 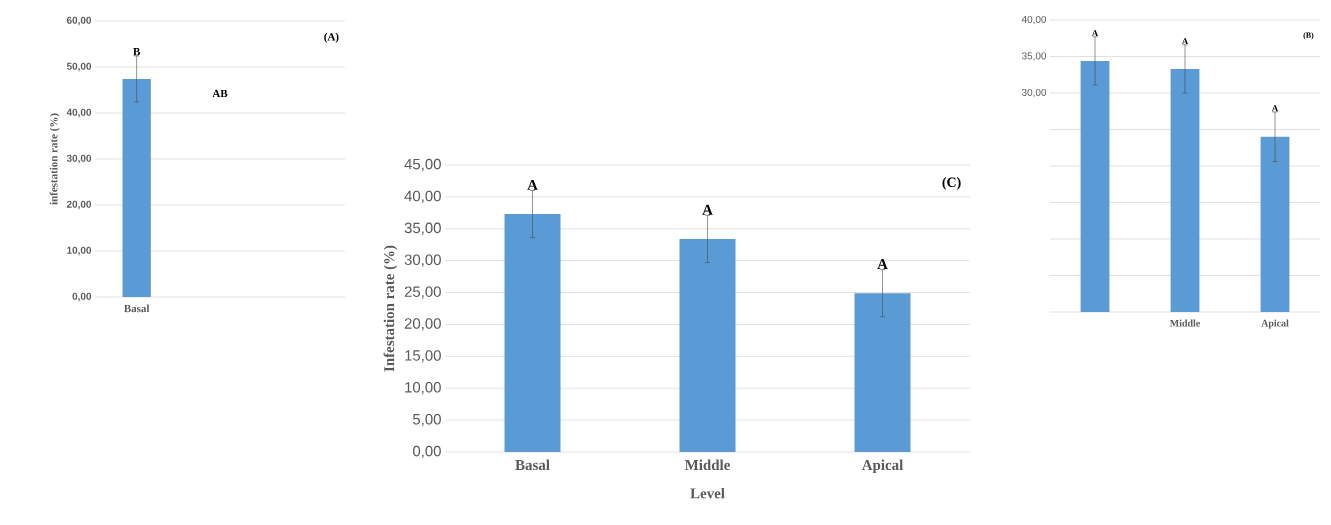 I want to click on y-axis-title: Infestation rate (%), so click(x=390, y=308).